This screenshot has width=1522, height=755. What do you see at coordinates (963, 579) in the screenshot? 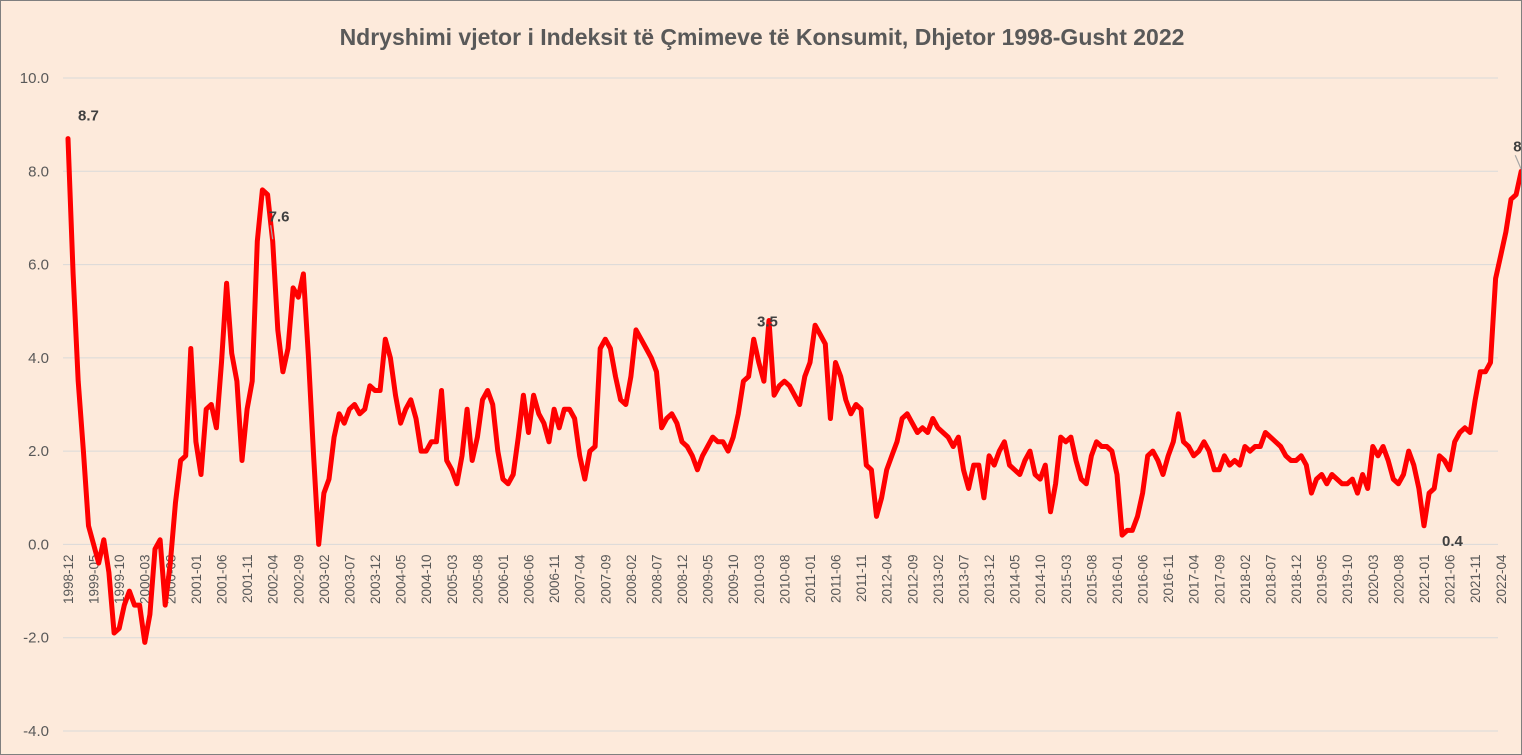
I see `x-tick-label: 2013-07` at bounding box center [963, 579].